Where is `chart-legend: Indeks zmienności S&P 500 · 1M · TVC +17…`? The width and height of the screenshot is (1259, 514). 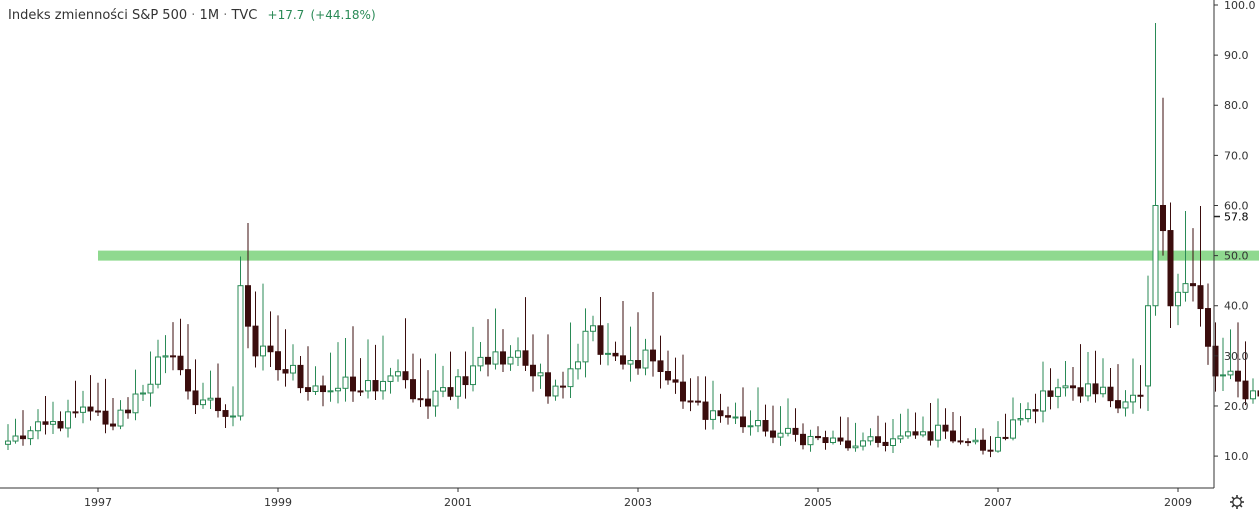 chart-legend: Indeks zmienności S&P 500 · 1M · TVC +17… is located at coordinates (192, 15).